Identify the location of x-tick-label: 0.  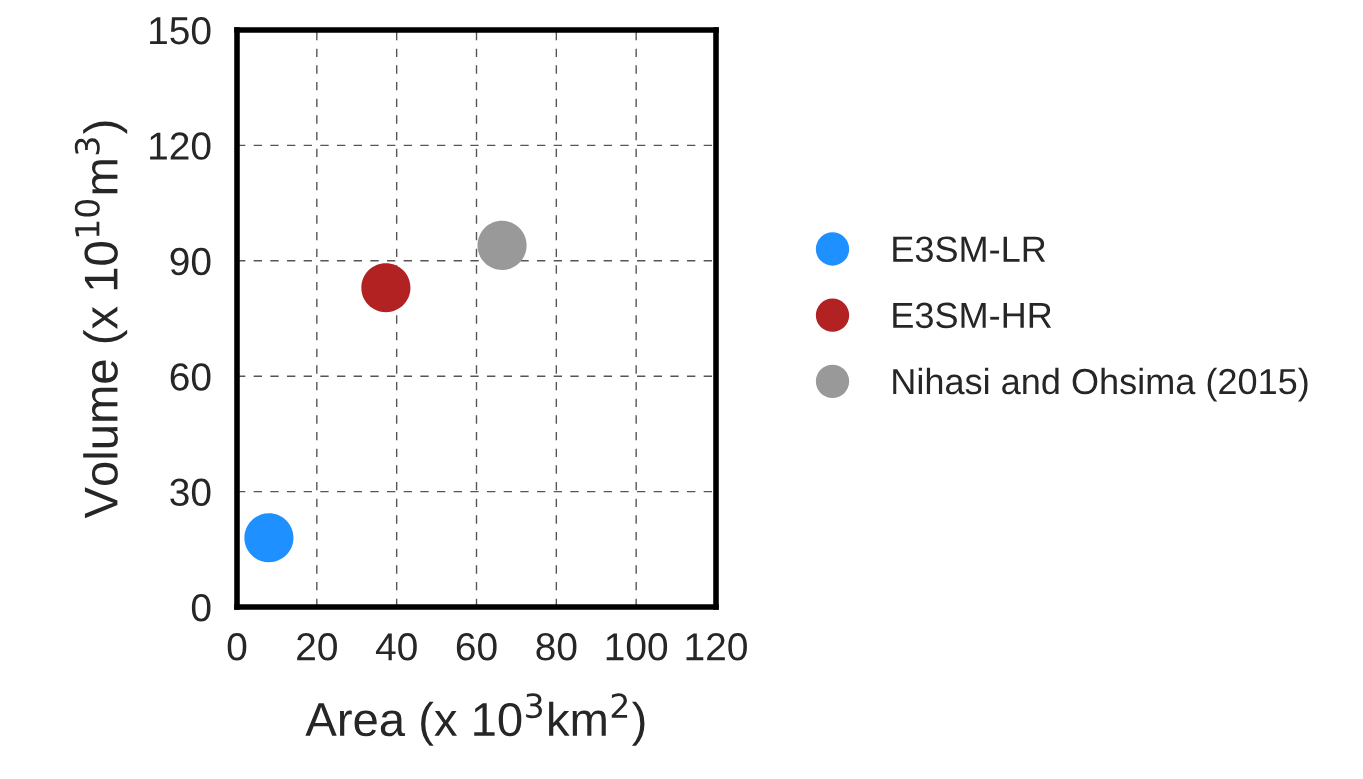
(237, 647).